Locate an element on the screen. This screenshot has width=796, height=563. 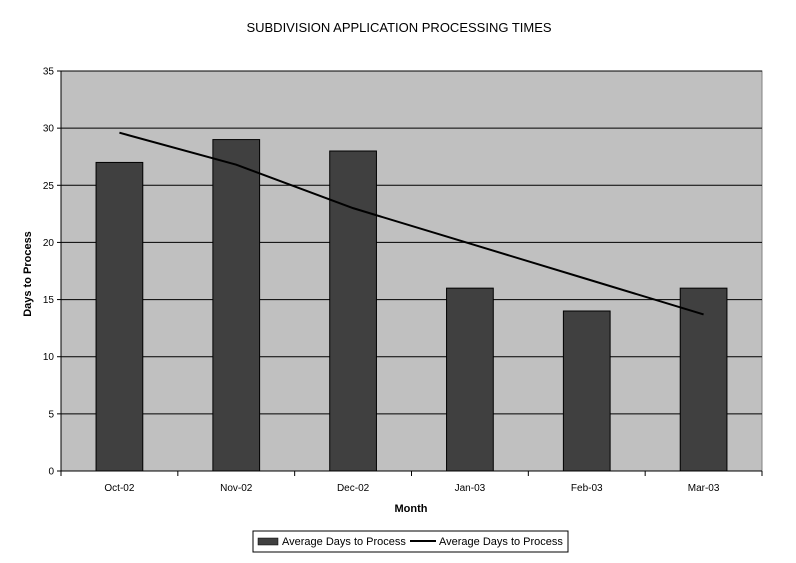
y-tick-label: 20 is located at coordinates (49, 243).